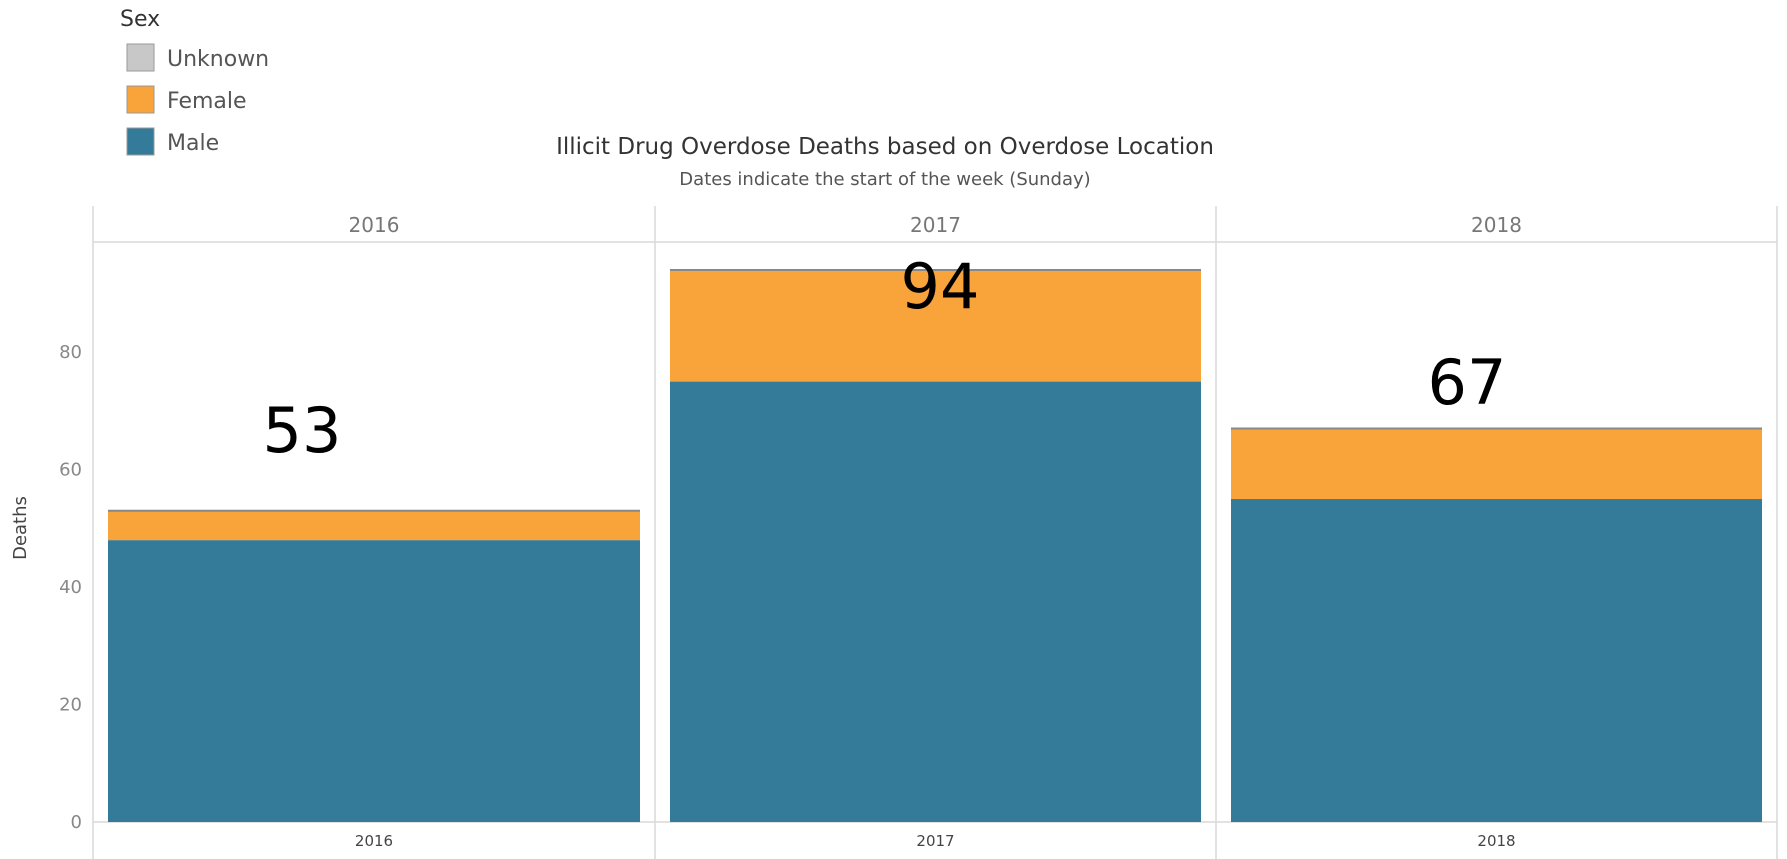 This screenshot has width=1787, height=859. I want to click on total-label-2018: 67, so click(1467, 382).